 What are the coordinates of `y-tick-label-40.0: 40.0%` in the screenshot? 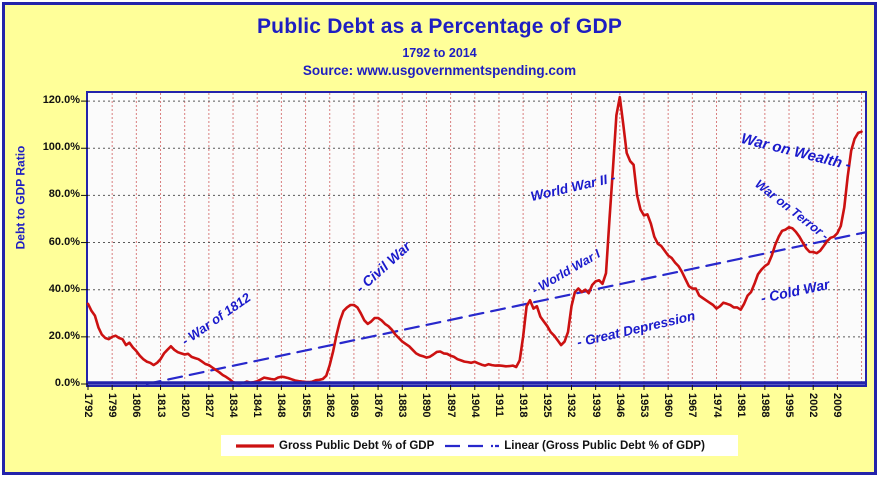 It's located at (64, 288).